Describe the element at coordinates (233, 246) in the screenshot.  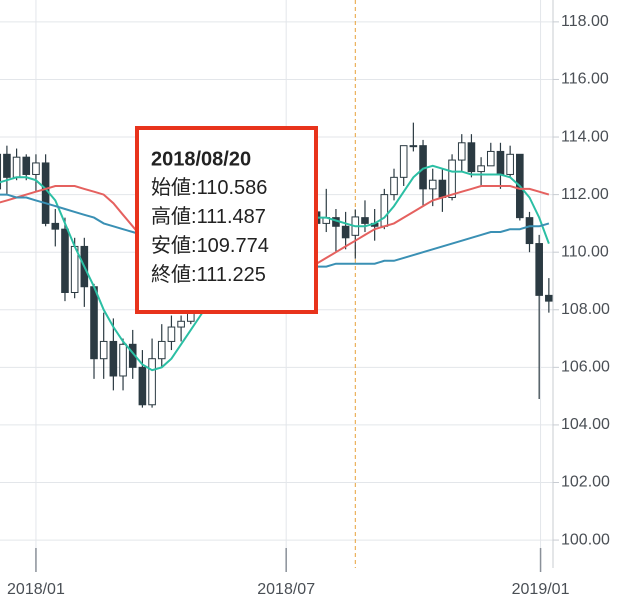
I see `tooltip-value: 109.774` at that location.